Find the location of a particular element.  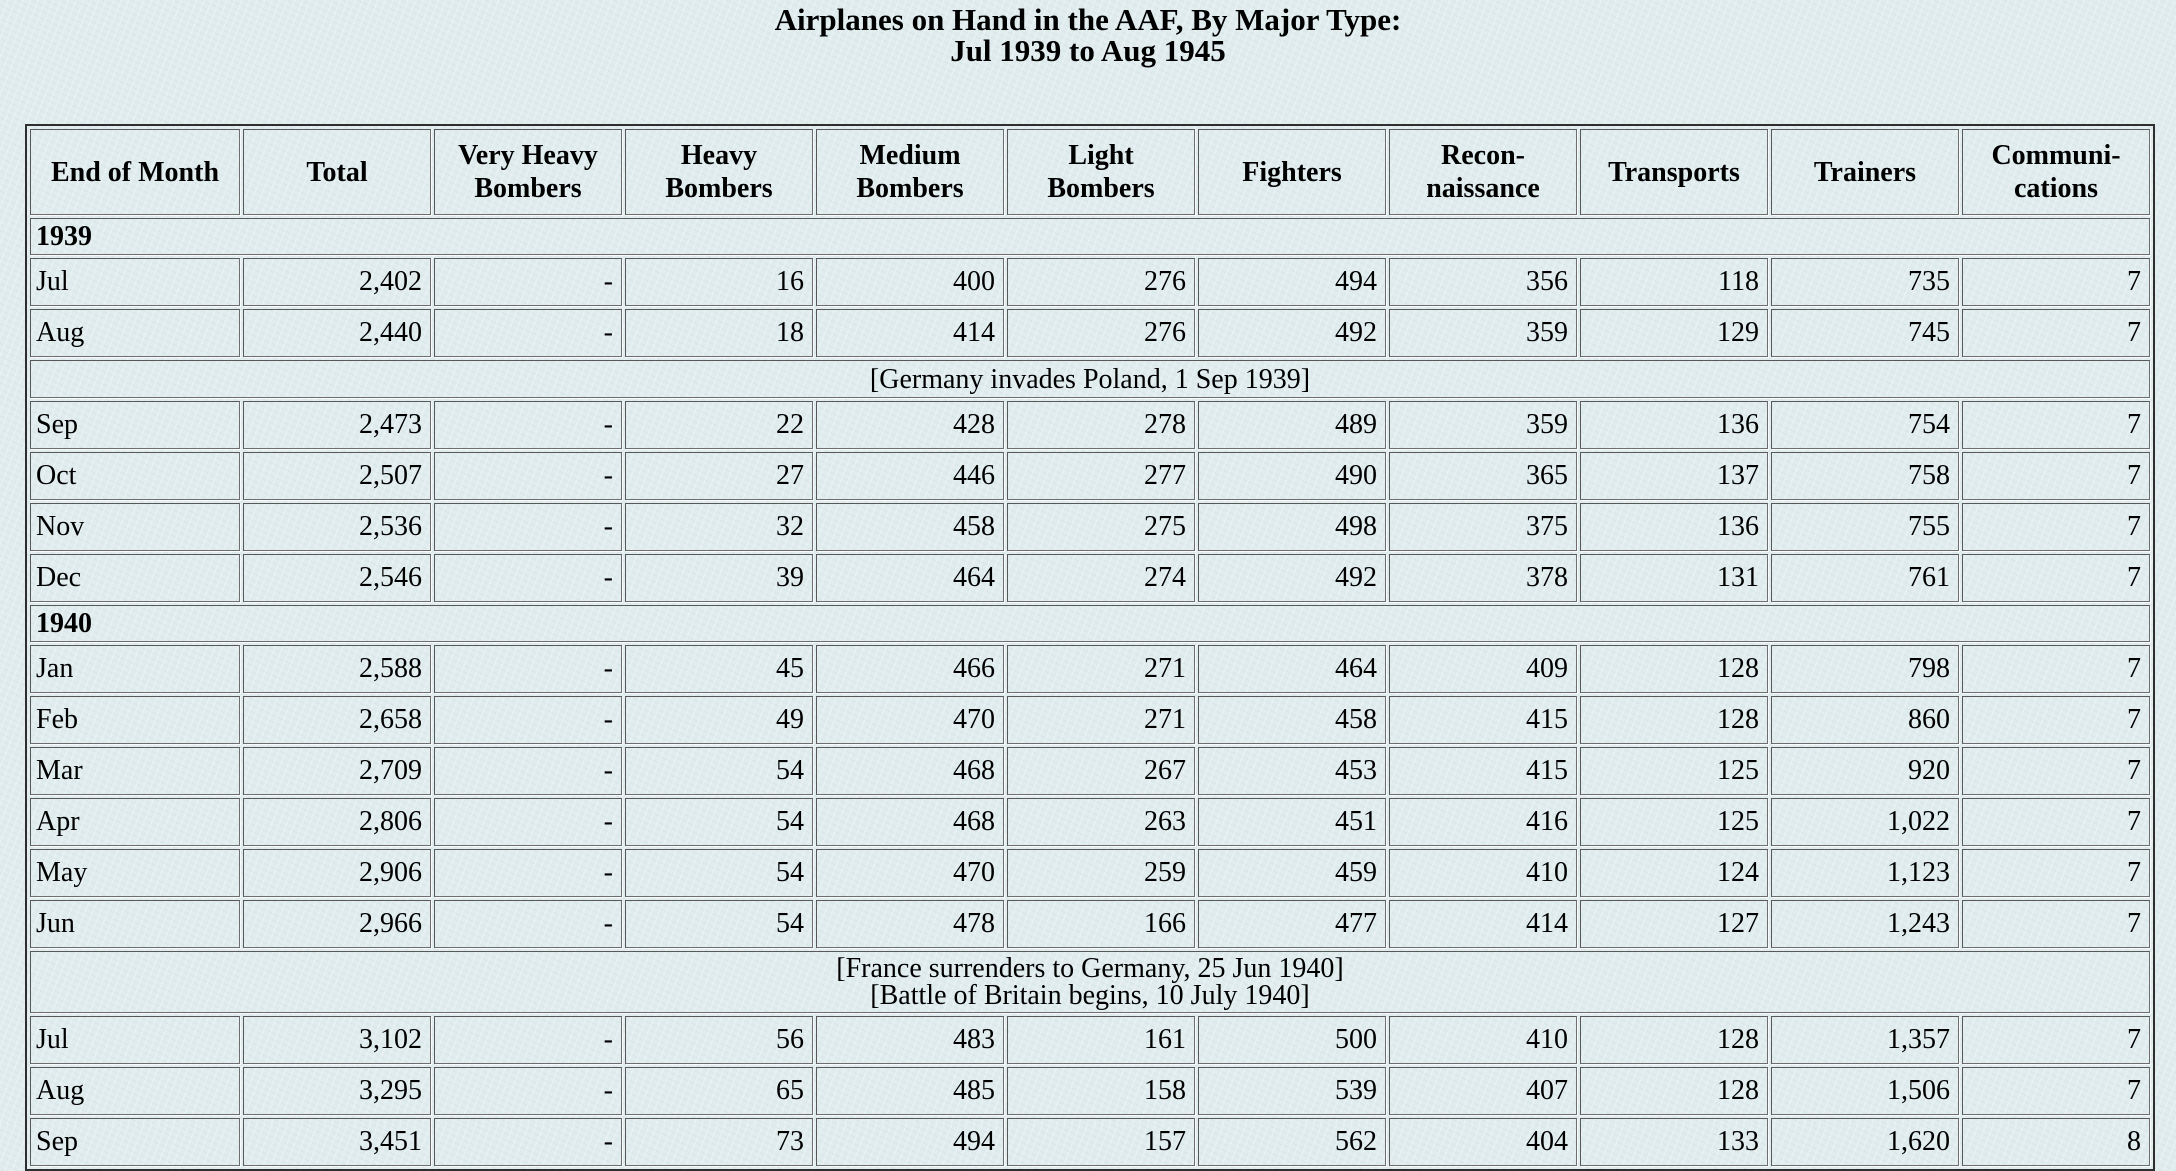

value-cell: 416 is located at coordinates (1483, 822).